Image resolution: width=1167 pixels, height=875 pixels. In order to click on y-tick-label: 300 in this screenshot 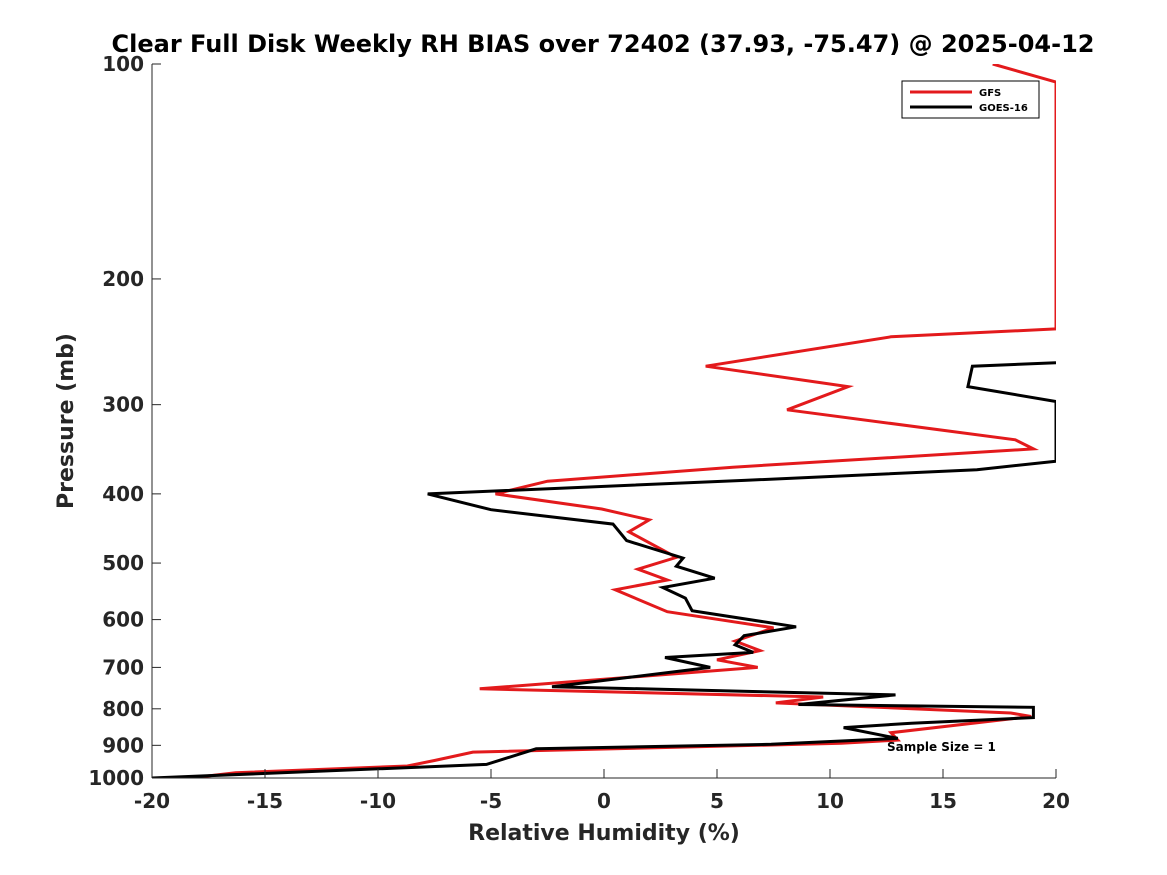, I will do `click(123, 405)`.